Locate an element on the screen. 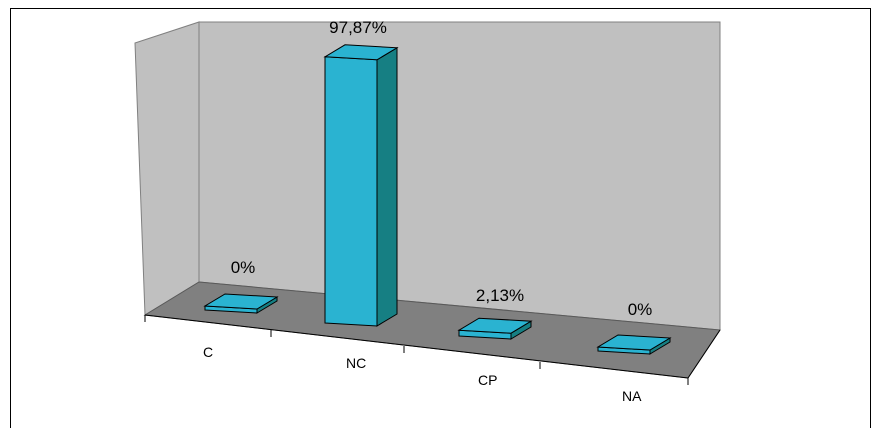 This screenshot has width=874, height=430. bar-c is located at coordinates (241, 303).